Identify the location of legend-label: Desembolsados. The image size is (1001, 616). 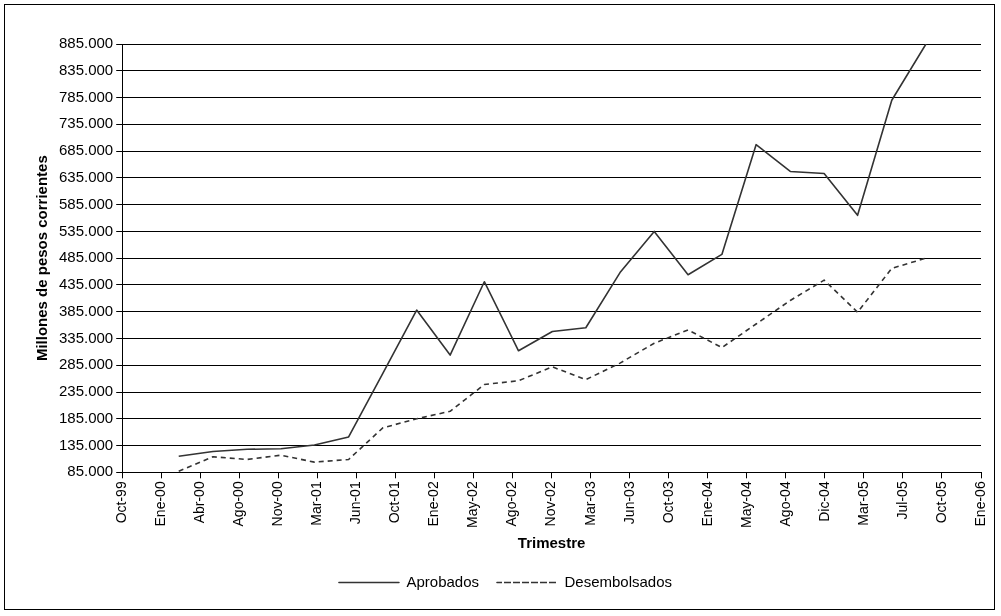
(618, 581).